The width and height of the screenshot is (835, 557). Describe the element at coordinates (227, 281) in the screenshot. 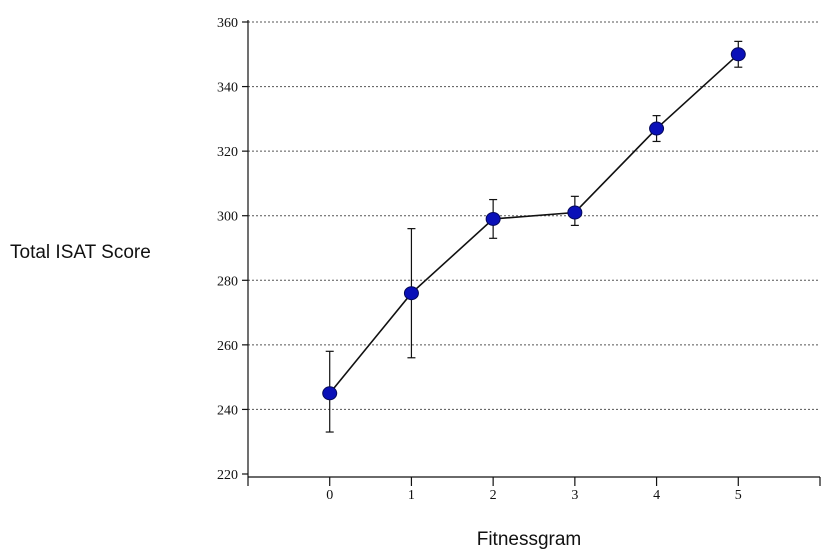

I see `y-tick-label: 280` at that location.